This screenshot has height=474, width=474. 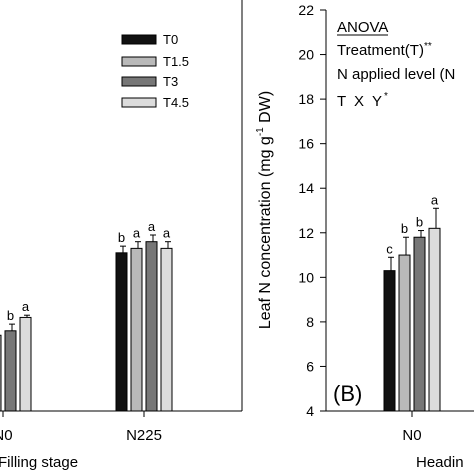 I want to click on panel-b-y-ticks: 4 6 8 10 12 14 16 18 20 22, so click(x=312, y=210).